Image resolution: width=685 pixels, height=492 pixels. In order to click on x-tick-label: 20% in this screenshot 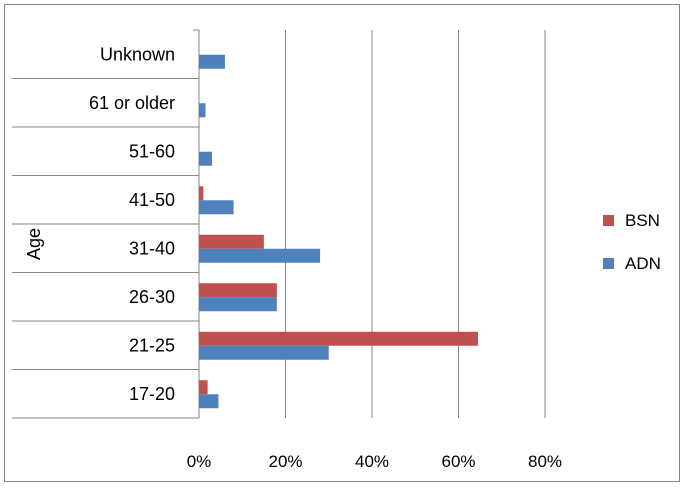, I will do `click(285, 461)`.